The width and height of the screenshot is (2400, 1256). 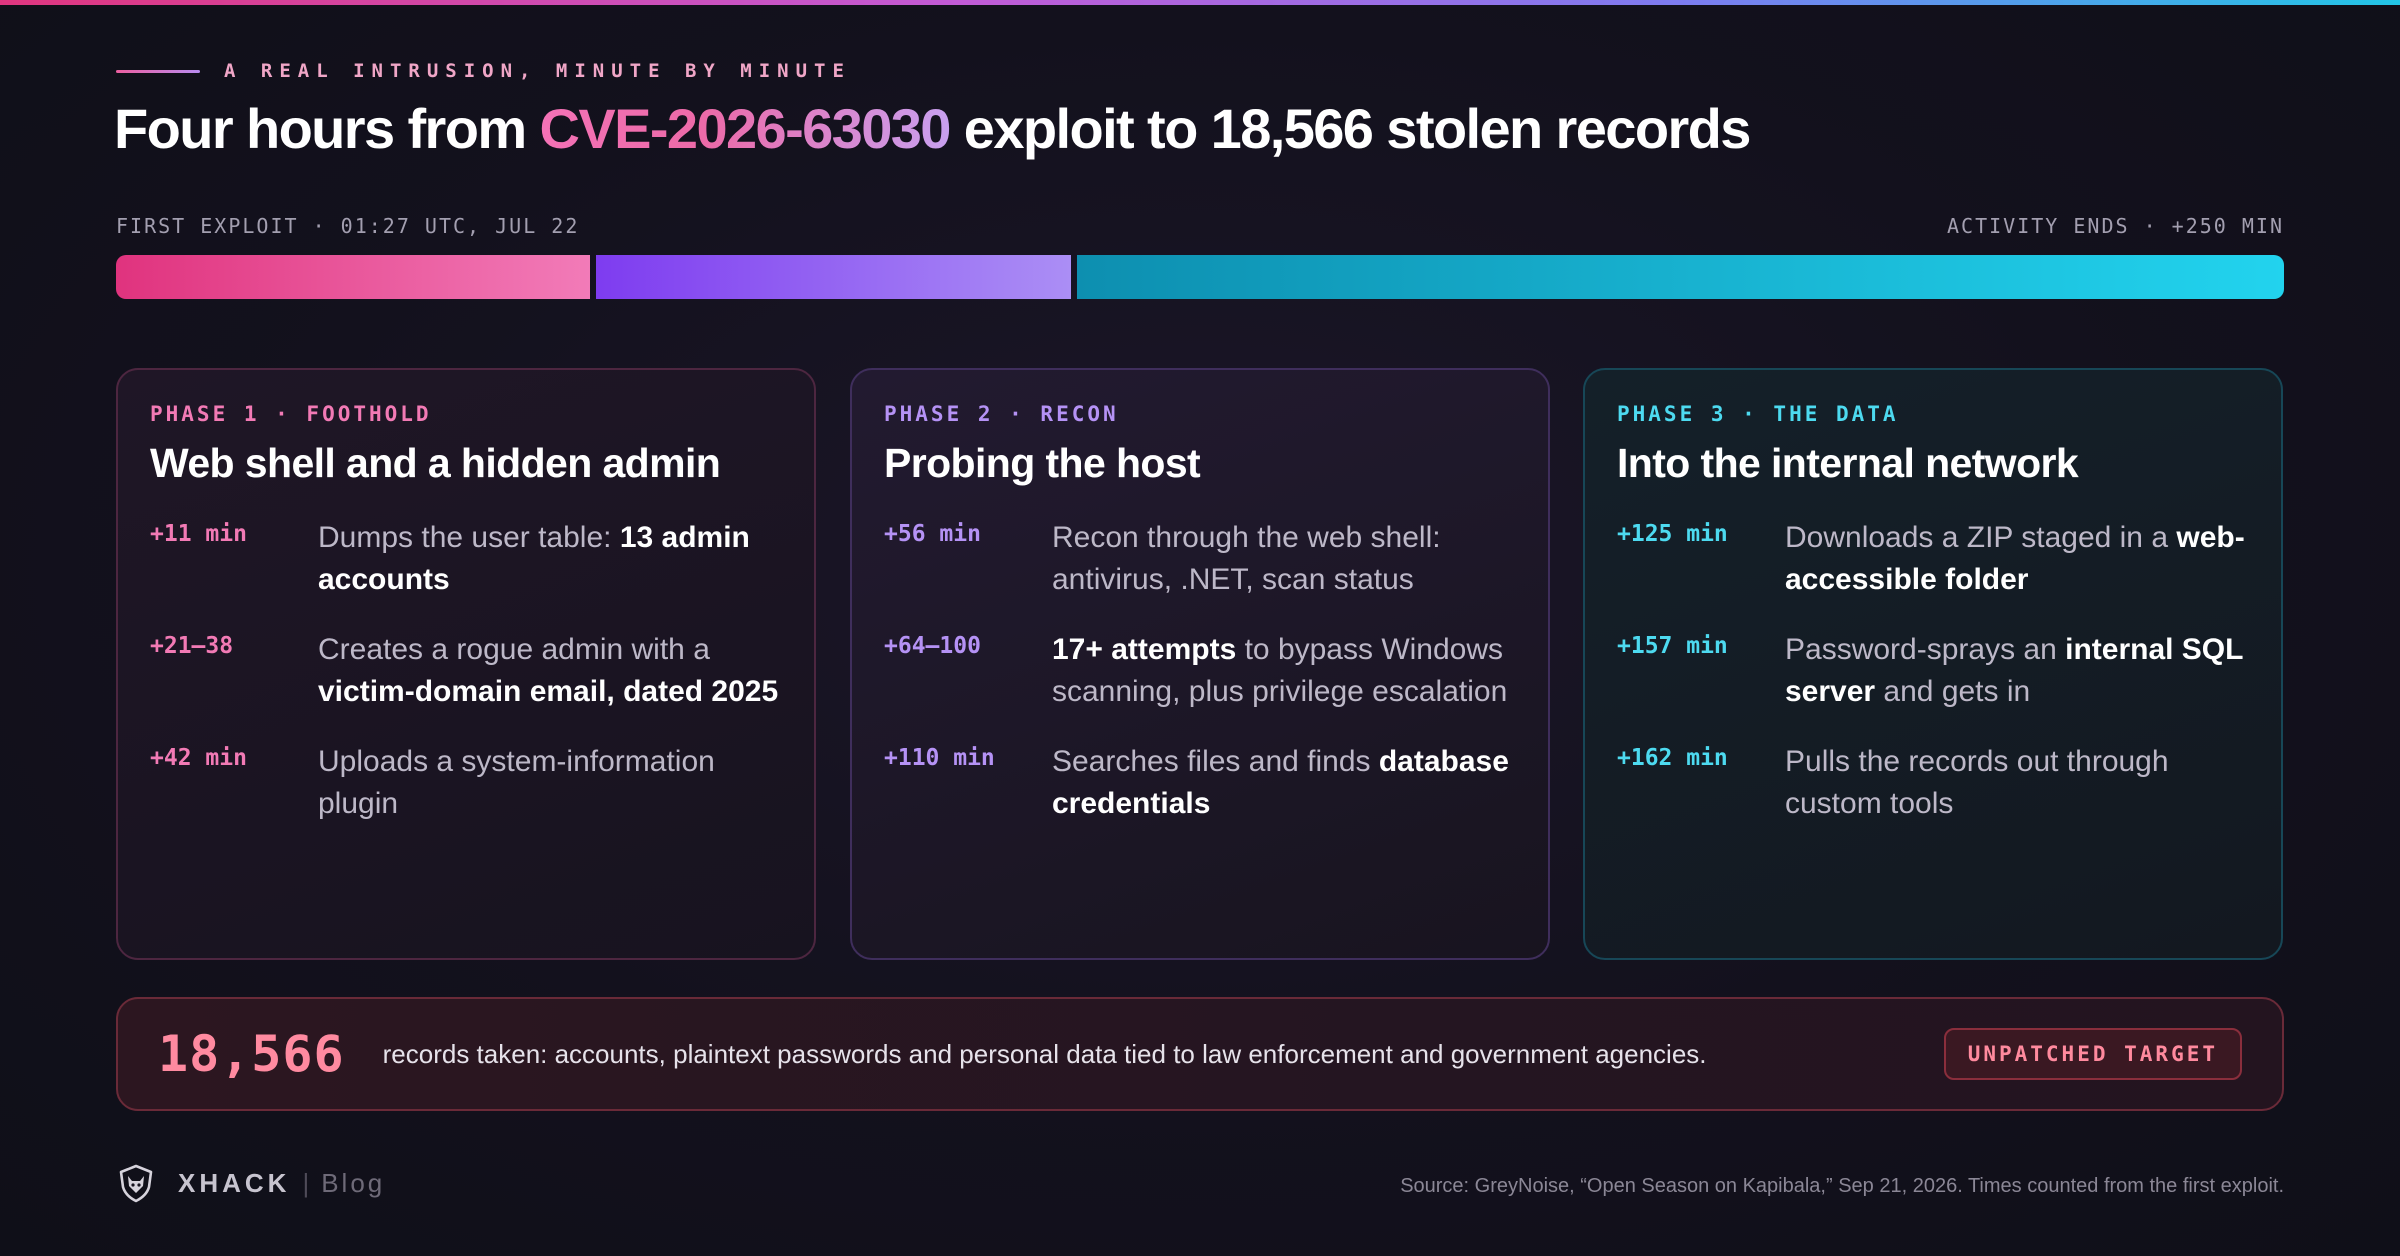 What do you see at coordinates (291, 414) in the screenshot?
I see `phase-label: PHASE 1 · FOOTHOLD` at bounding box center [291, 414].